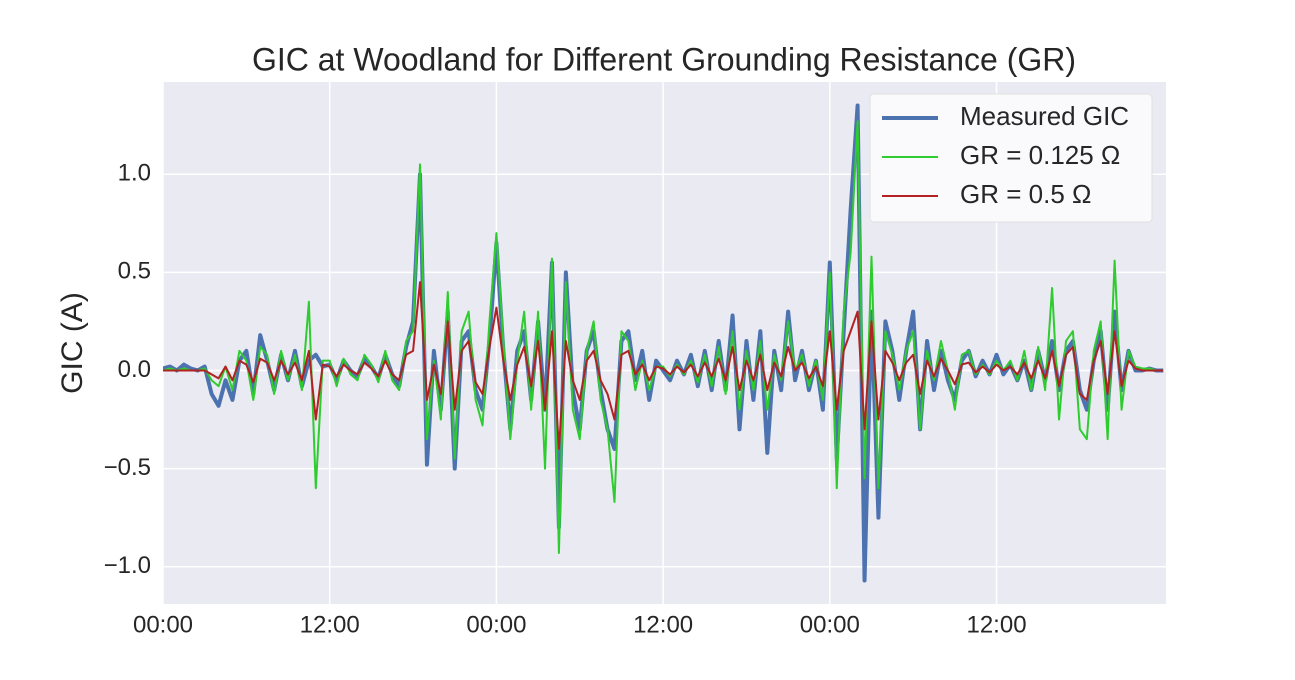 This screenshot has height=680, width=1295. What do you see at coordinates (127, 565) in the screenshot?
I see `y-tick-label: −1.0` at bounding box center [127, 565].